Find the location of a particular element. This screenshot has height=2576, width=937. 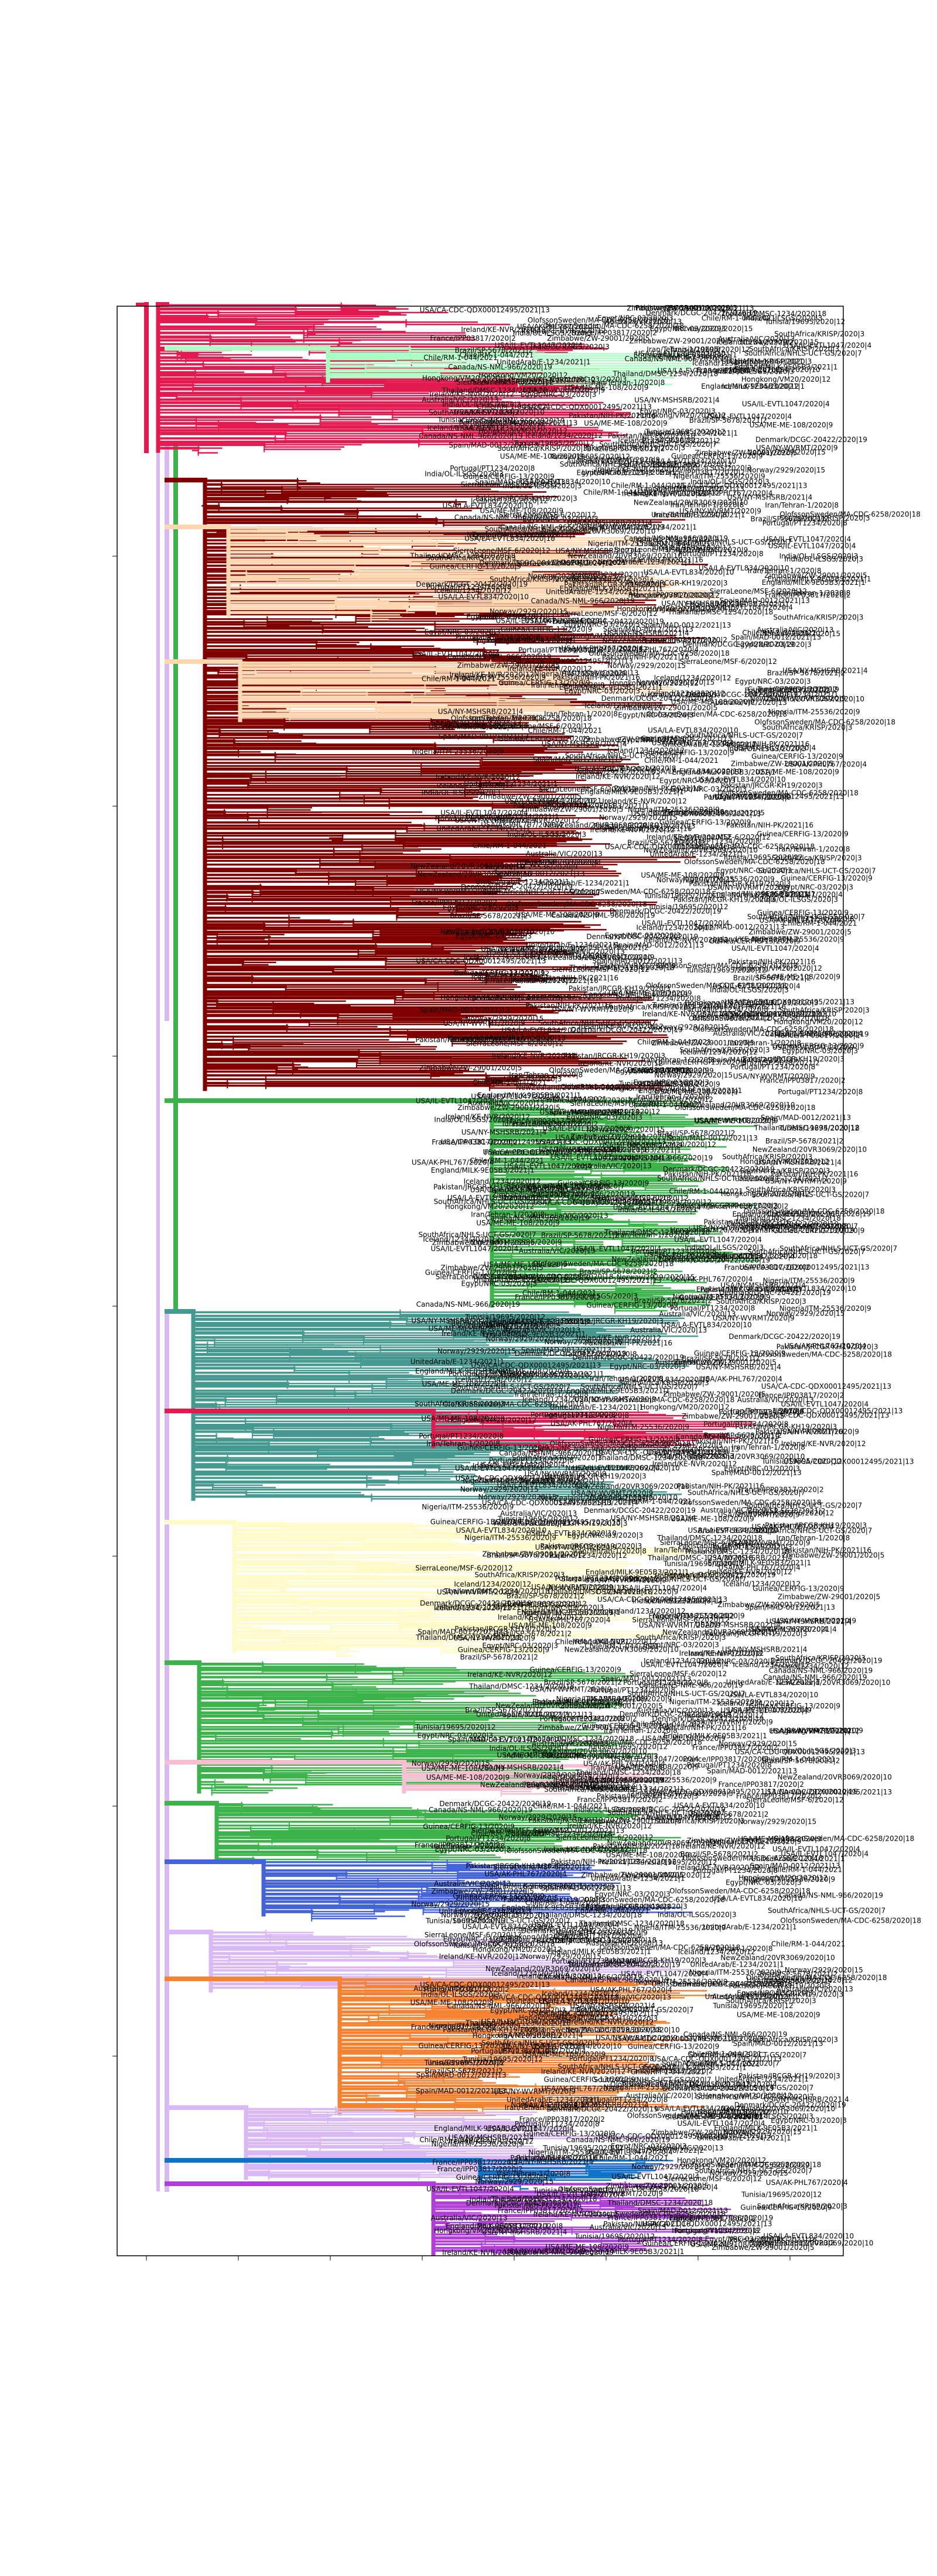

tip-label: Brazil/SP-5678/2021|2 is located at coordinates (580, 1235).